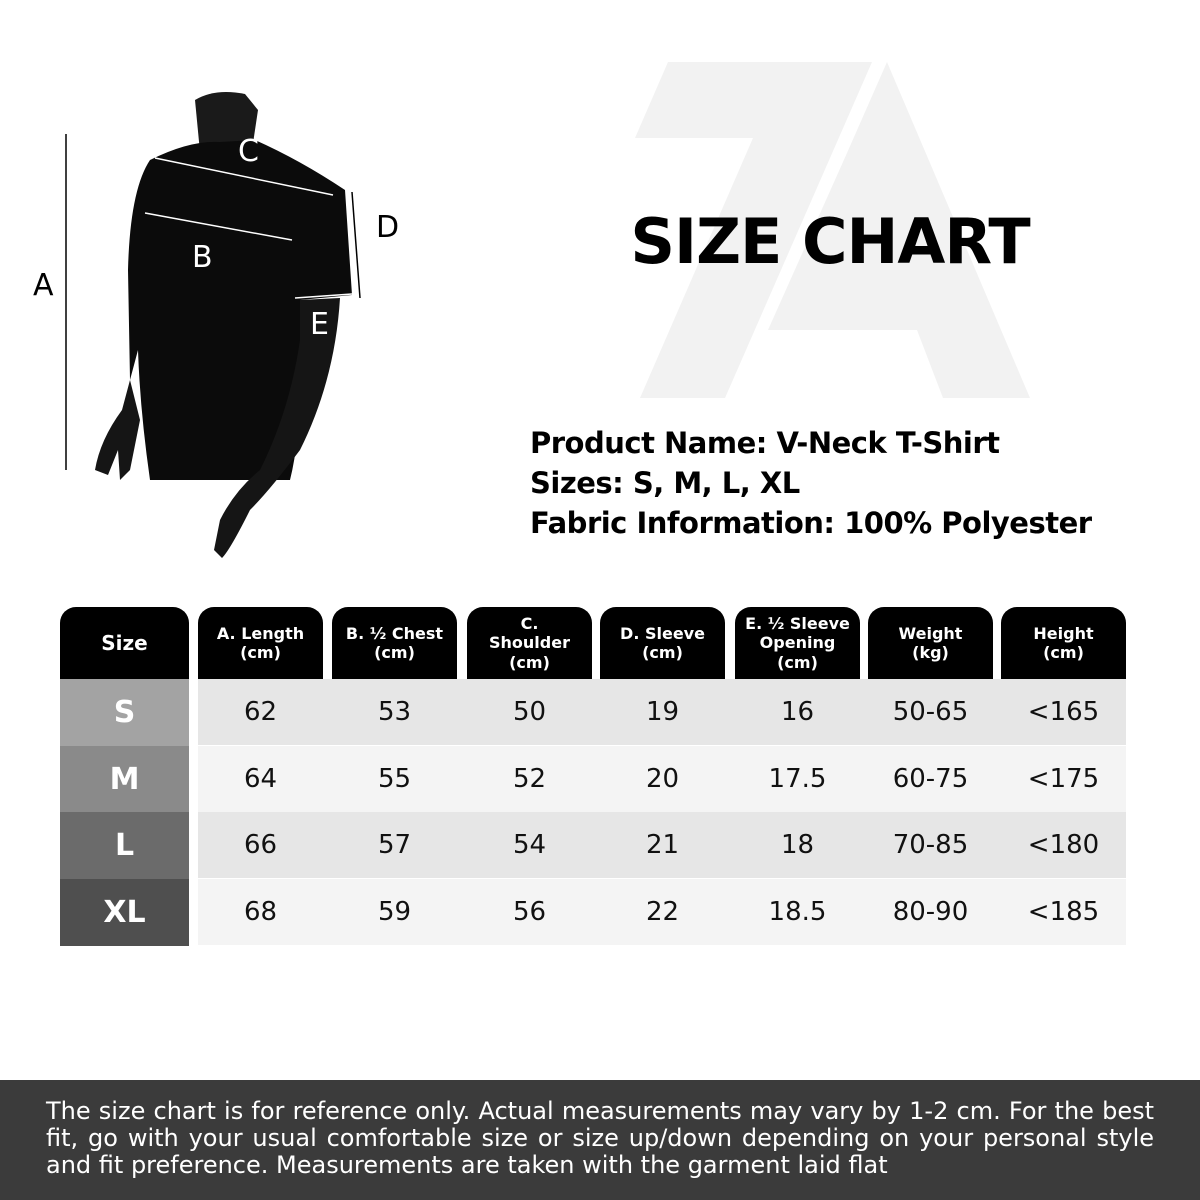 Image resolution: width=1200 pixels, height=1200 pixels. What do you see at coordinates (319, 324) in the screenshot?
I see `label-e: E` at bounding box center [319, 324].